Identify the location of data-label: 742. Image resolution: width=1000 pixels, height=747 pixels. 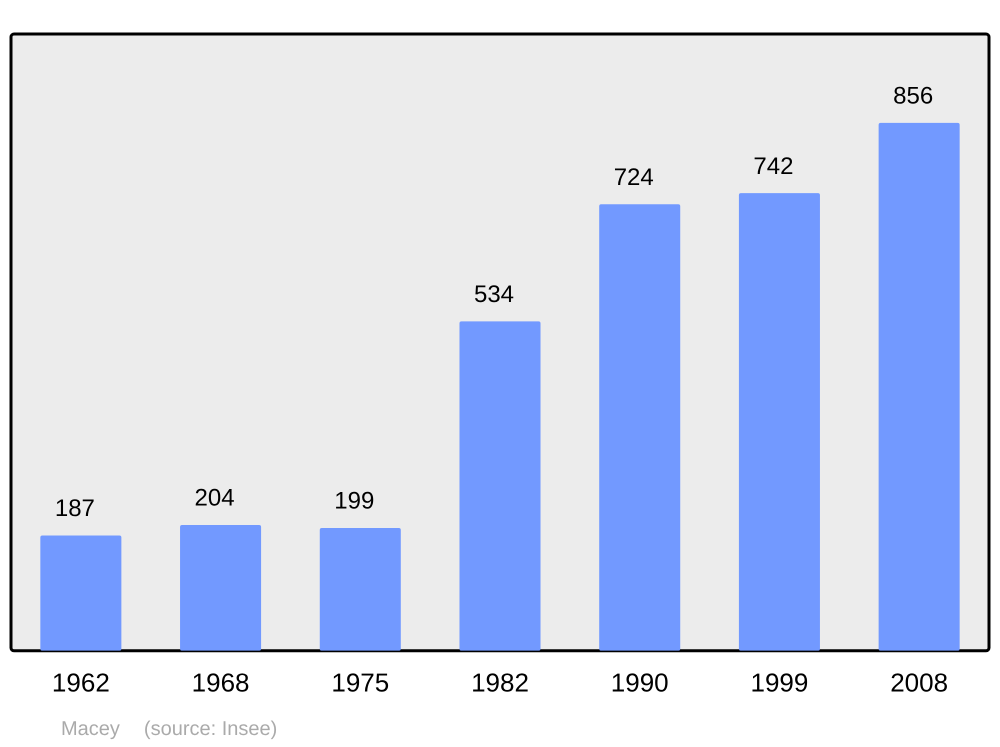
(773, 166).